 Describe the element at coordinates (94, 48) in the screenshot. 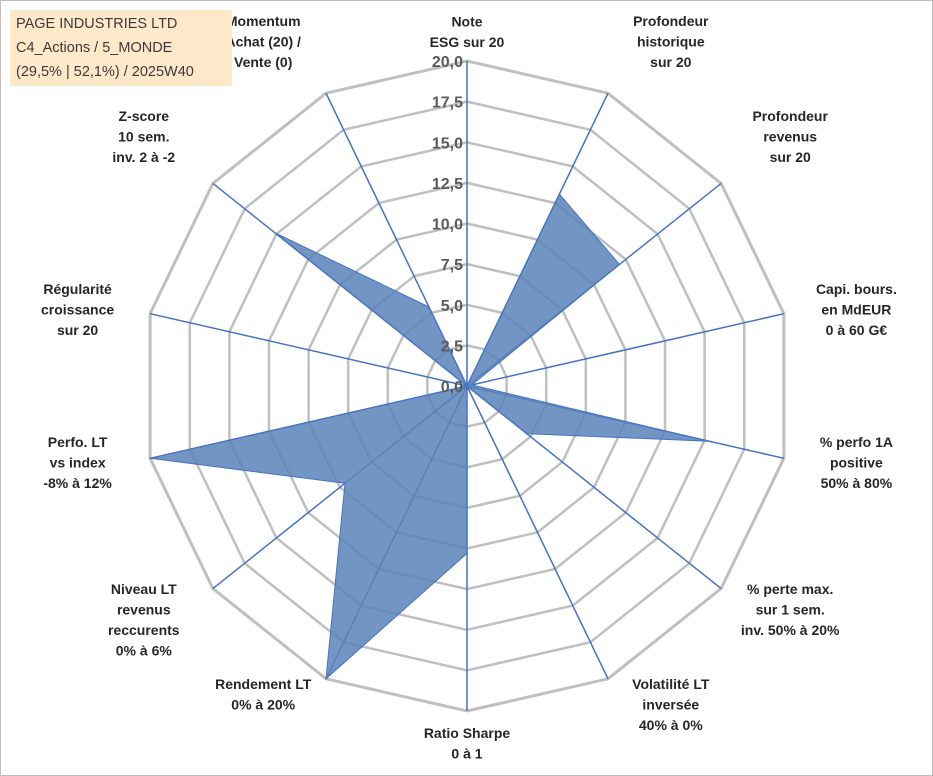

I see `category-path: C4_Actions / 5_MONDE` at that location.